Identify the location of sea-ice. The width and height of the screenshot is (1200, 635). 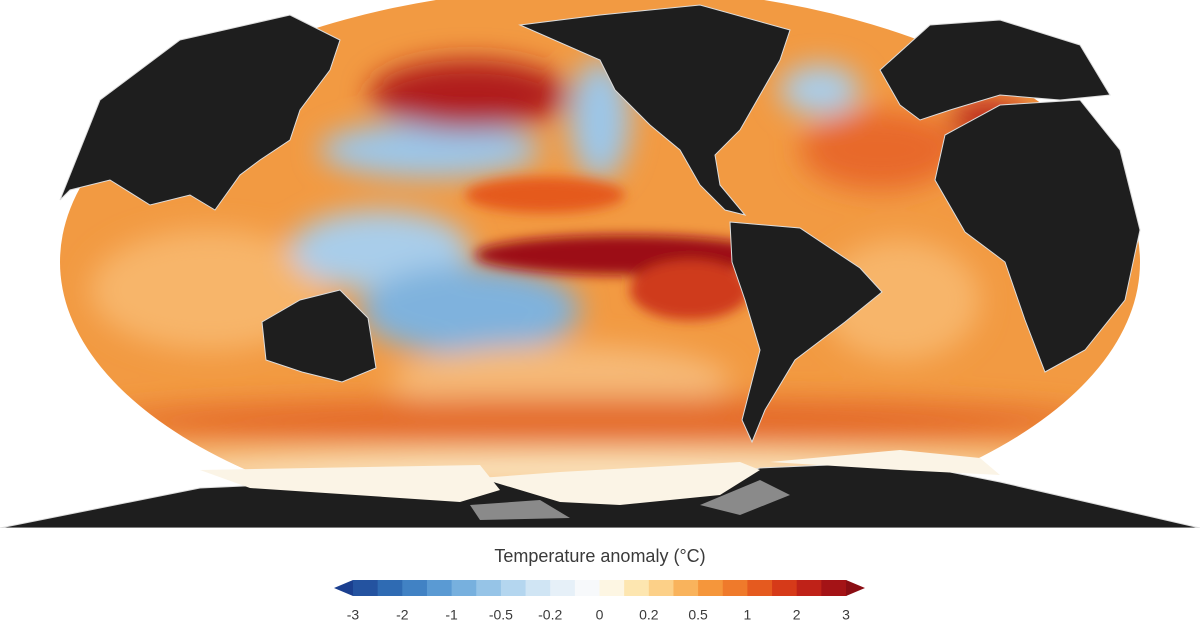
(600, 477).